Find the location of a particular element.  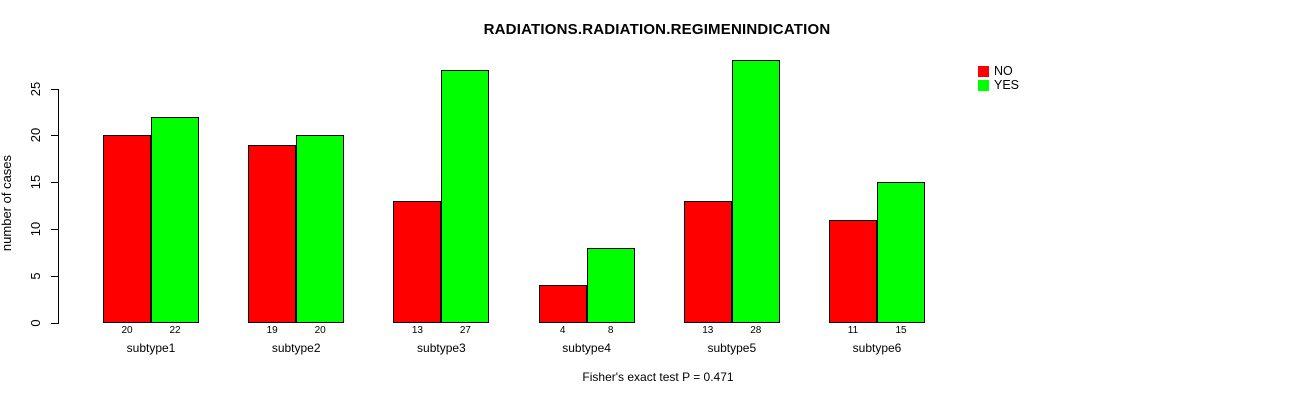

y-tick-label: 10 is located at coordinates (35, 229).